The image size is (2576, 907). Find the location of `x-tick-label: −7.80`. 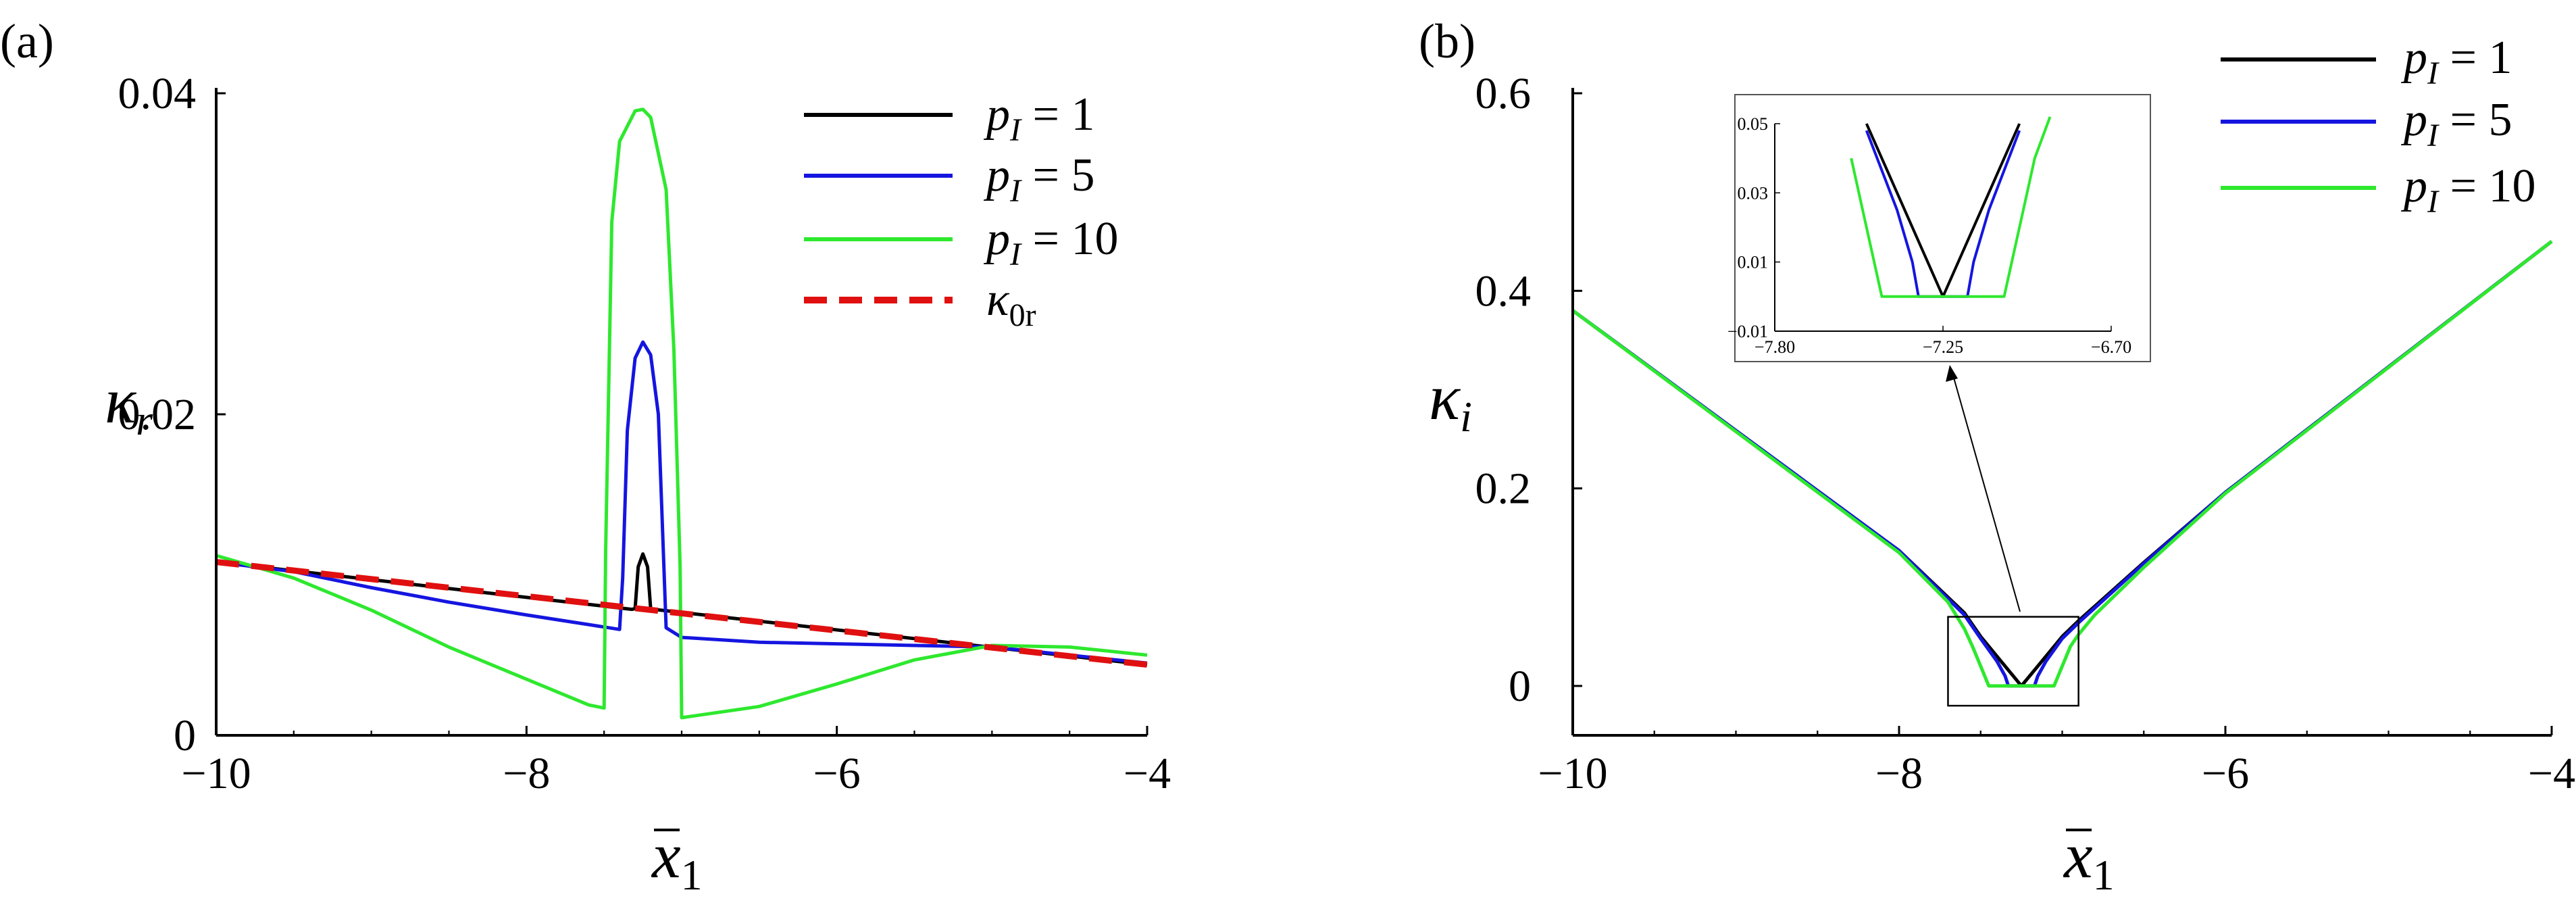

x-tick-label: −7.80 is located at coordinates (1774, 347).